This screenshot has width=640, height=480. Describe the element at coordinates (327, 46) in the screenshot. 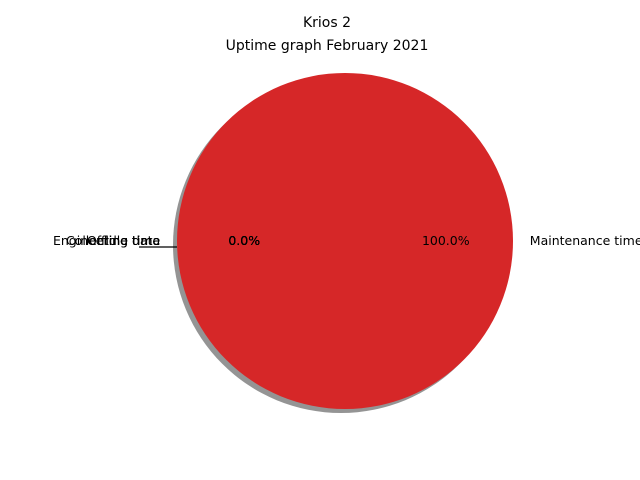

I see `chart-subtitle: Uptime graph February 2021` at that location.